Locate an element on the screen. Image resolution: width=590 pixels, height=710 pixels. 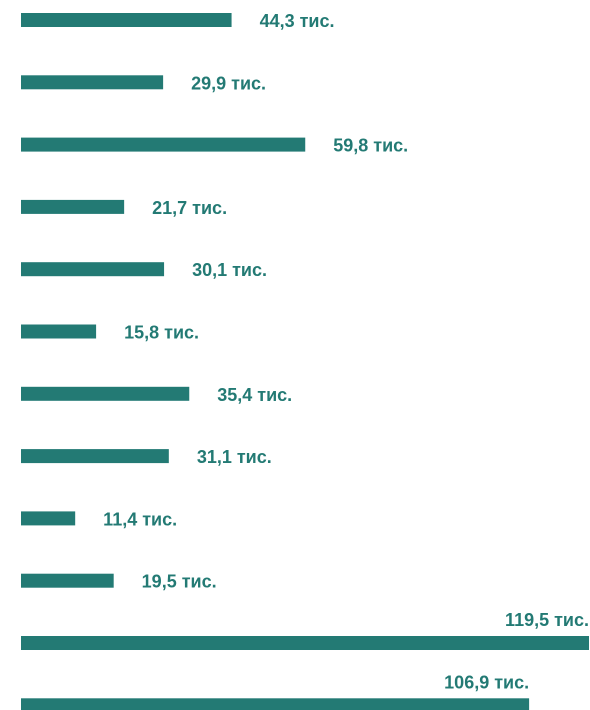
bar-value-label-4: 21,7 тис. is located at coordinates (189, 208).